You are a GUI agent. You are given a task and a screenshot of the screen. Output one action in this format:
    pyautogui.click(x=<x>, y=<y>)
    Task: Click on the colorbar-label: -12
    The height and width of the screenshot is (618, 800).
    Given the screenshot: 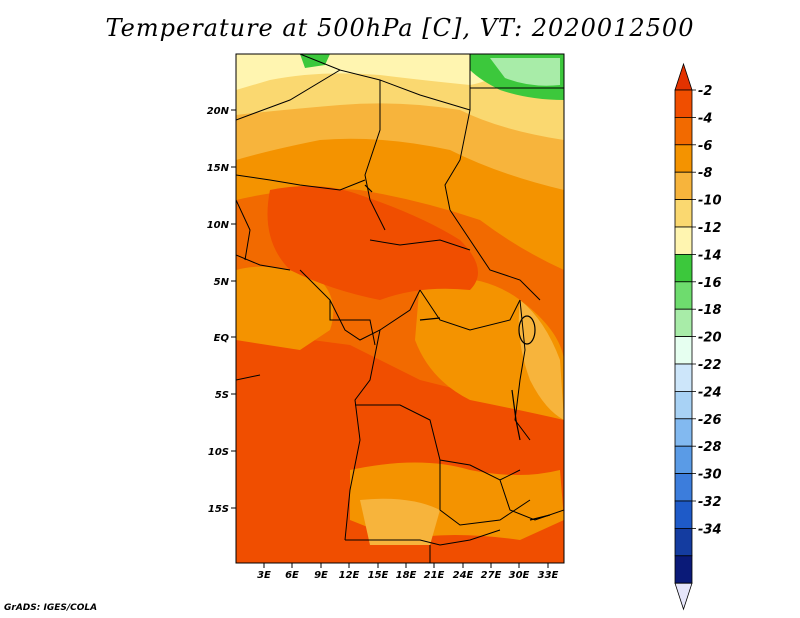 What is the action you would take?
    pyautogui.click(x=710, y=228)
    